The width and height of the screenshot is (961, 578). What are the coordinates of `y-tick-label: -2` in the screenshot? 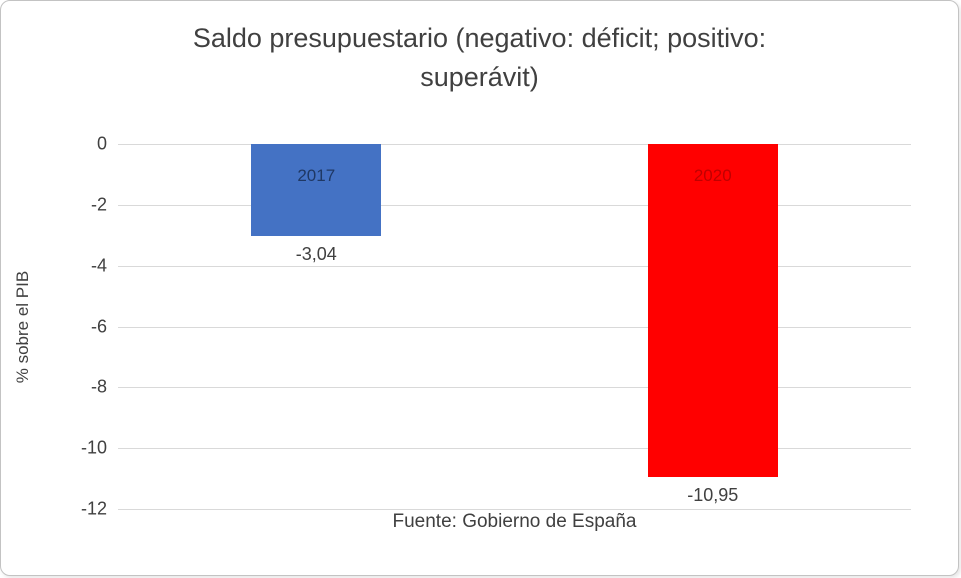 It's located at (98, 204).